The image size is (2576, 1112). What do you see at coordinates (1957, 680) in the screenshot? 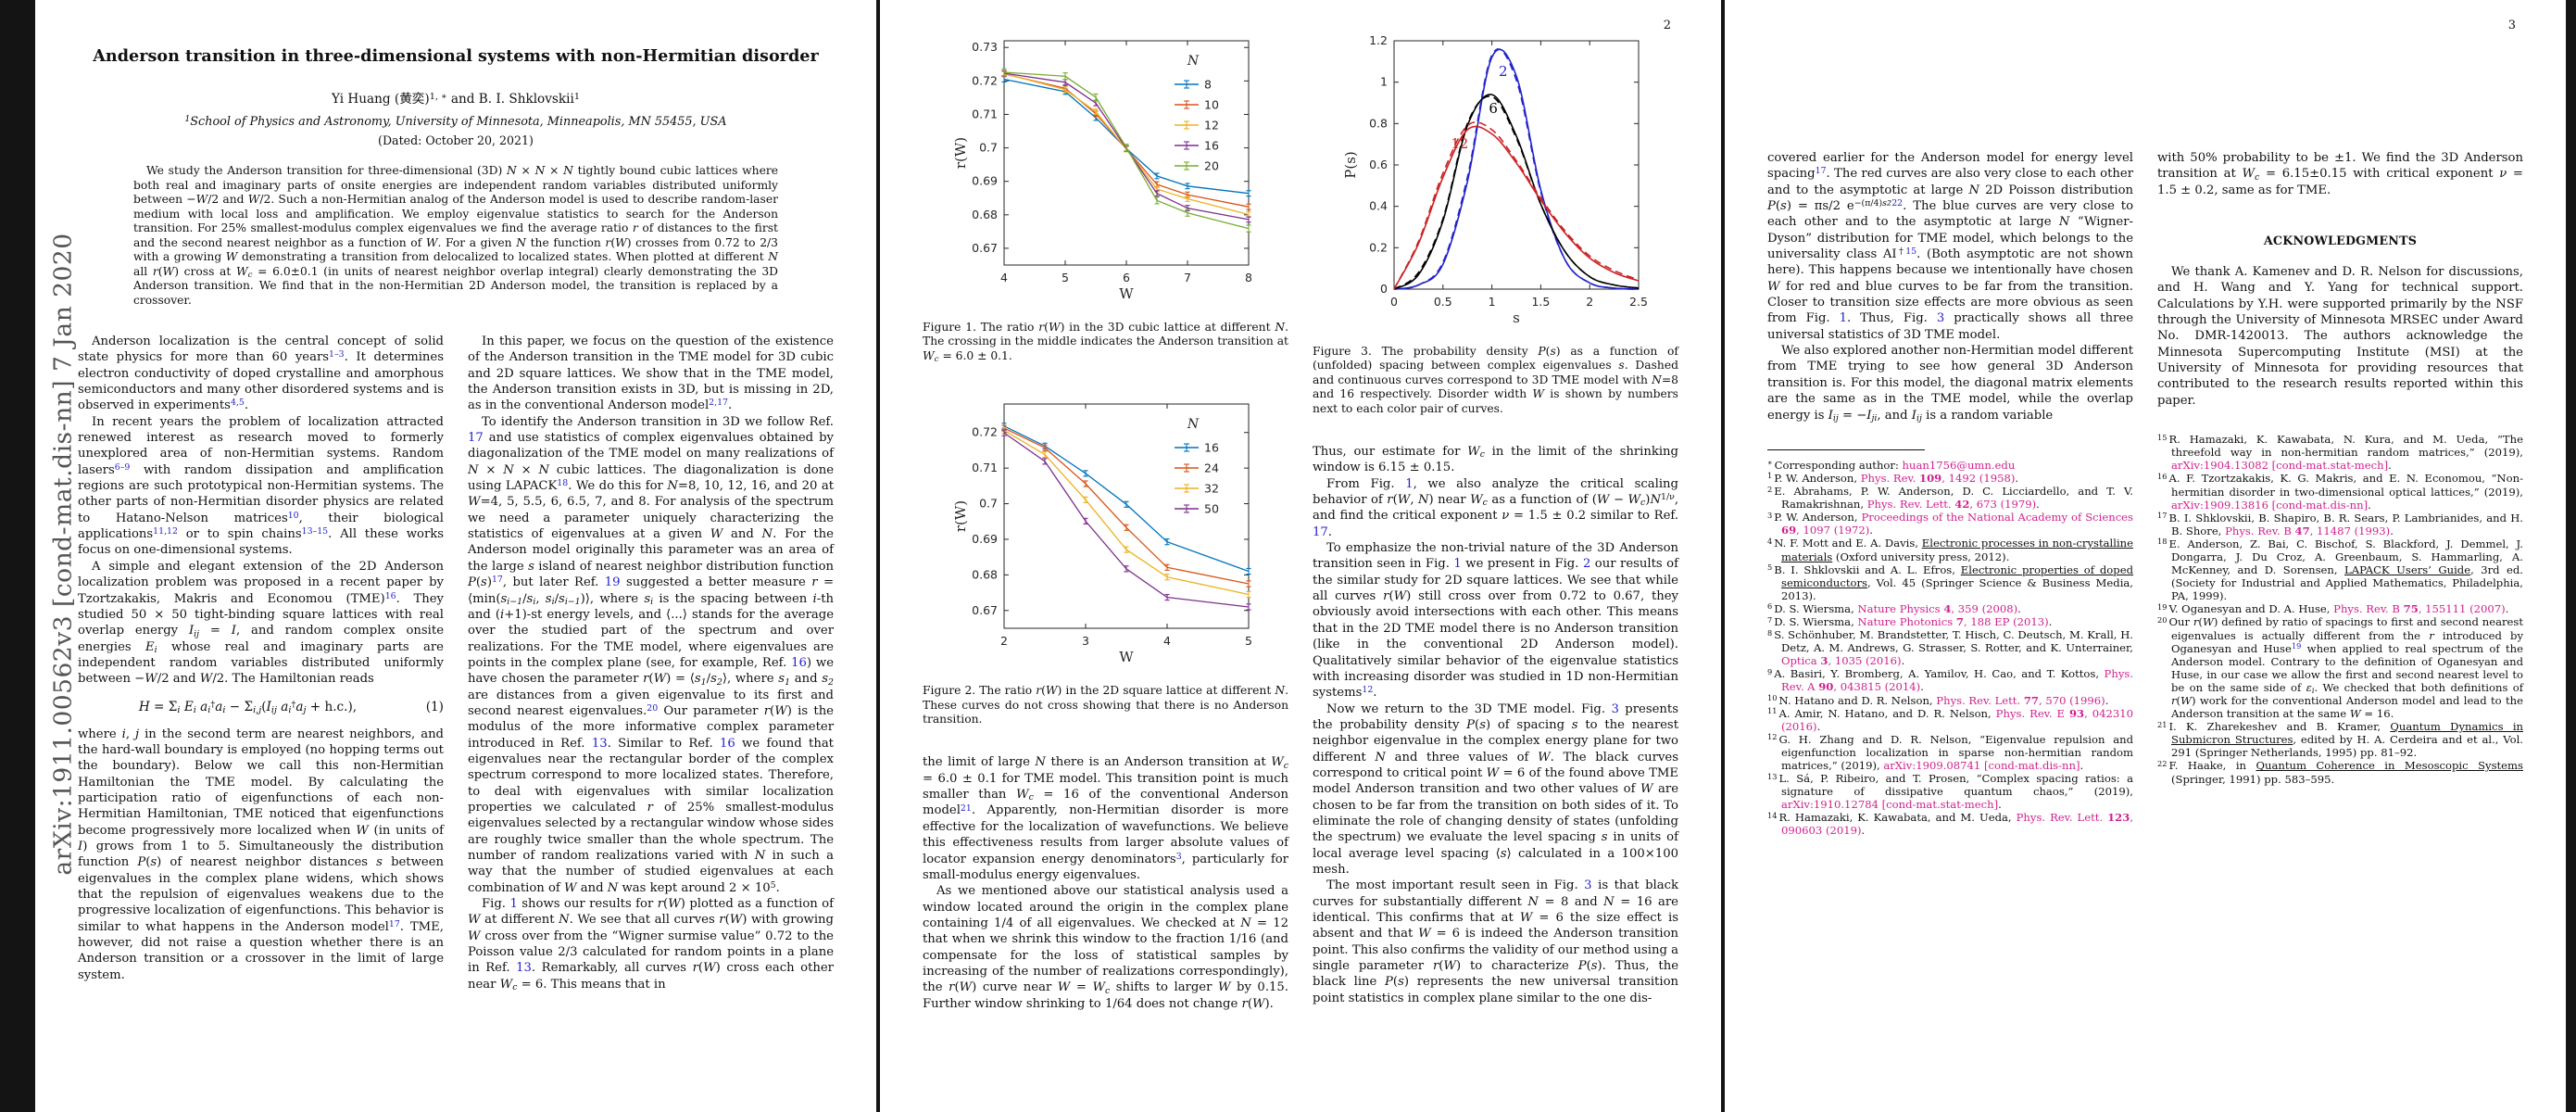
I see `reference-link: Phys. Rev. A 90, 043815 (2014)` at bounding box center [1957, 680].